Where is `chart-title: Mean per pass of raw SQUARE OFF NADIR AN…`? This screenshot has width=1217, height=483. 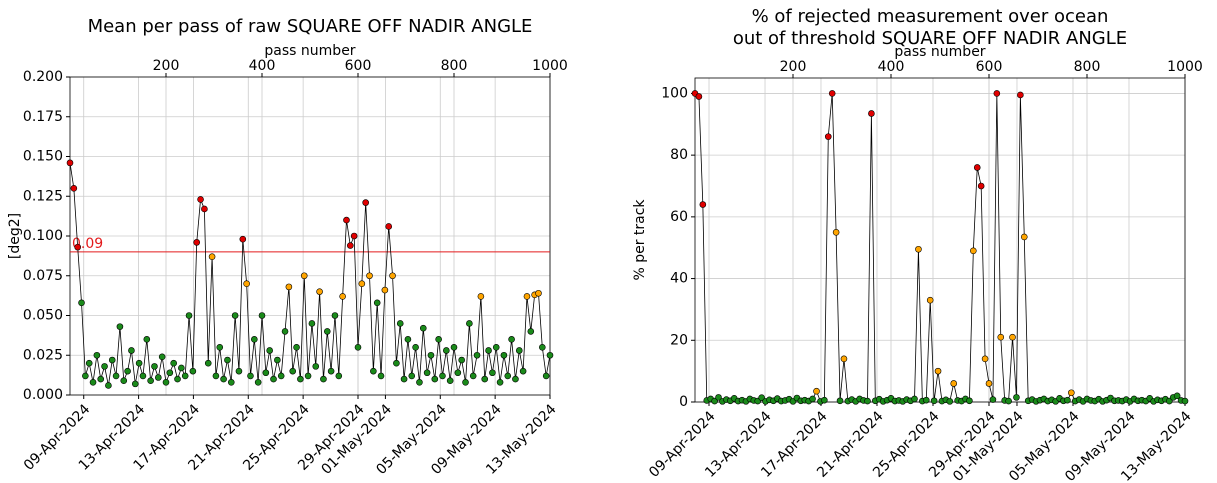
chart-title: Mean per pass of raw SQUARE OFF NADIR AN… is located at coordinates (310, 26).